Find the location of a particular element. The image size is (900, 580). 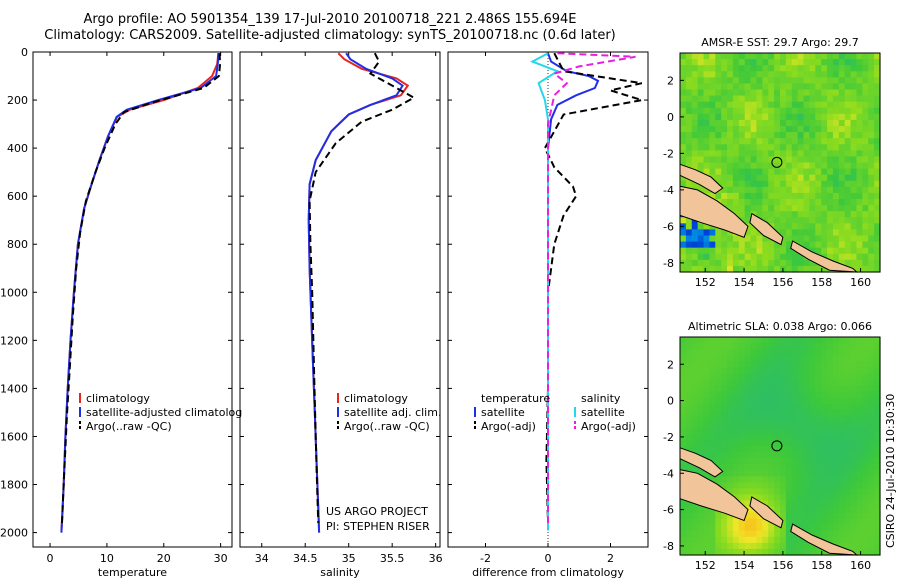

legend-label: temperature is located at coordinates (515, 398).